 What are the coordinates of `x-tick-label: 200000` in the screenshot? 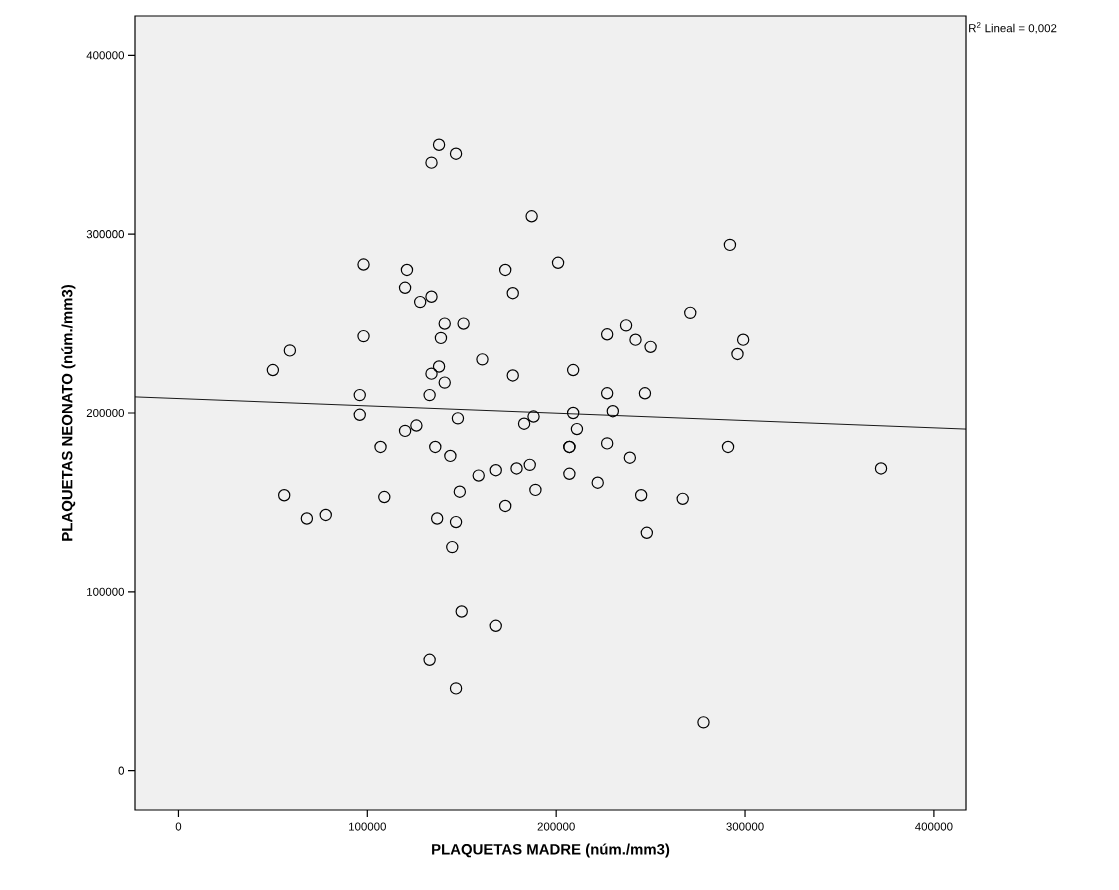 It's located at (556, 826).